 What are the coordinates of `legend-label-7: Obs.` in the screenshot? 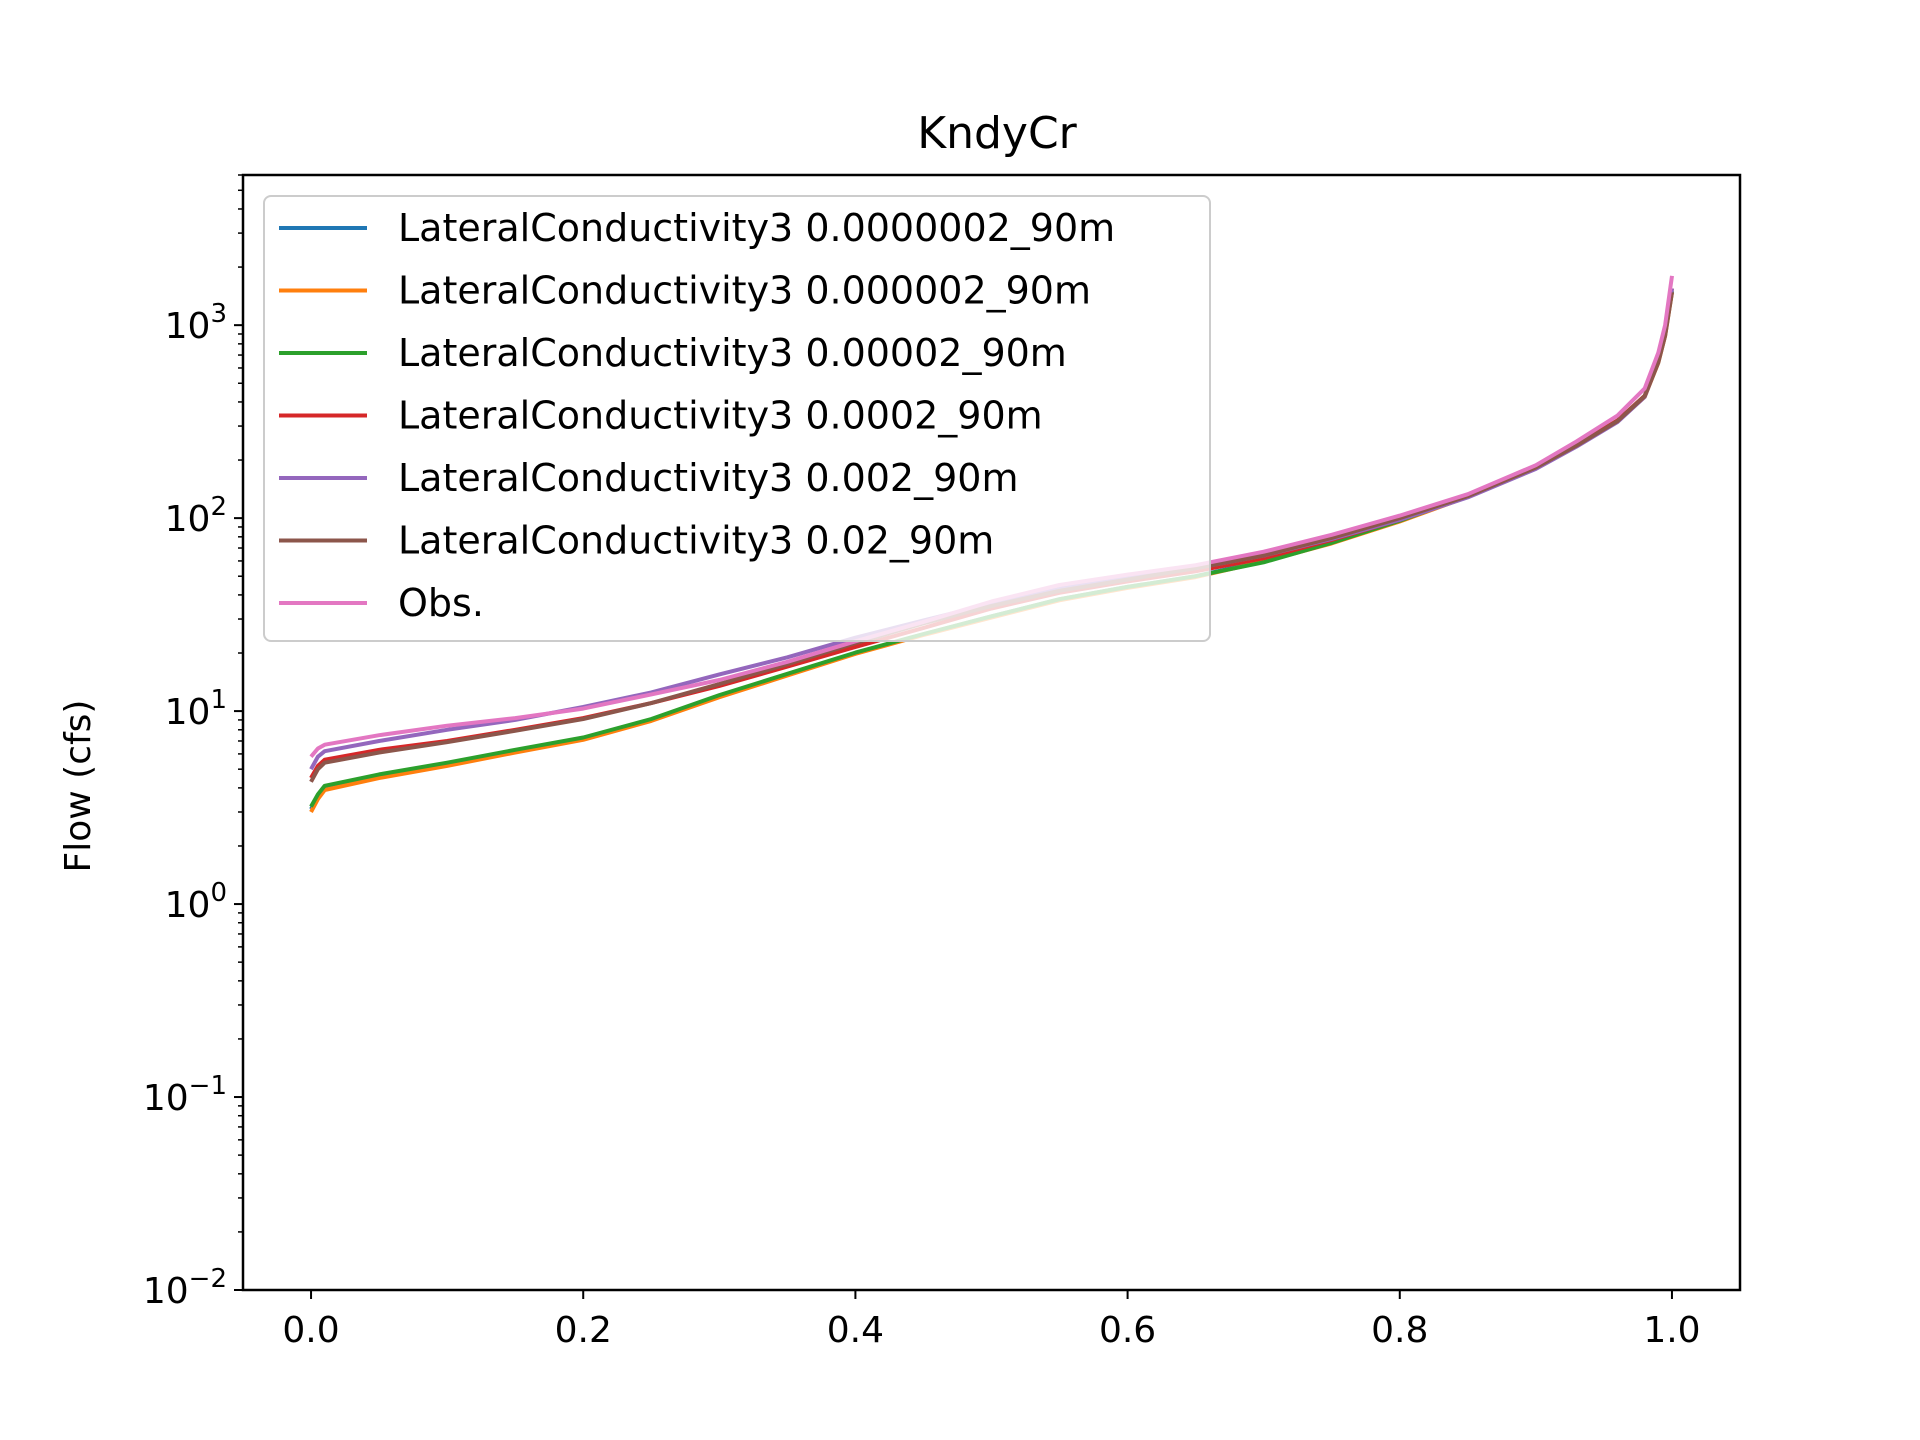 It's located at (441, 603).